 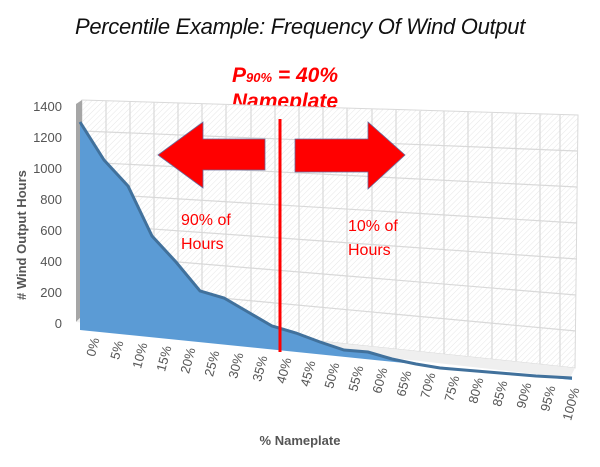 I want to click on left-label-line2: Hours, so click(x=202, y=244).